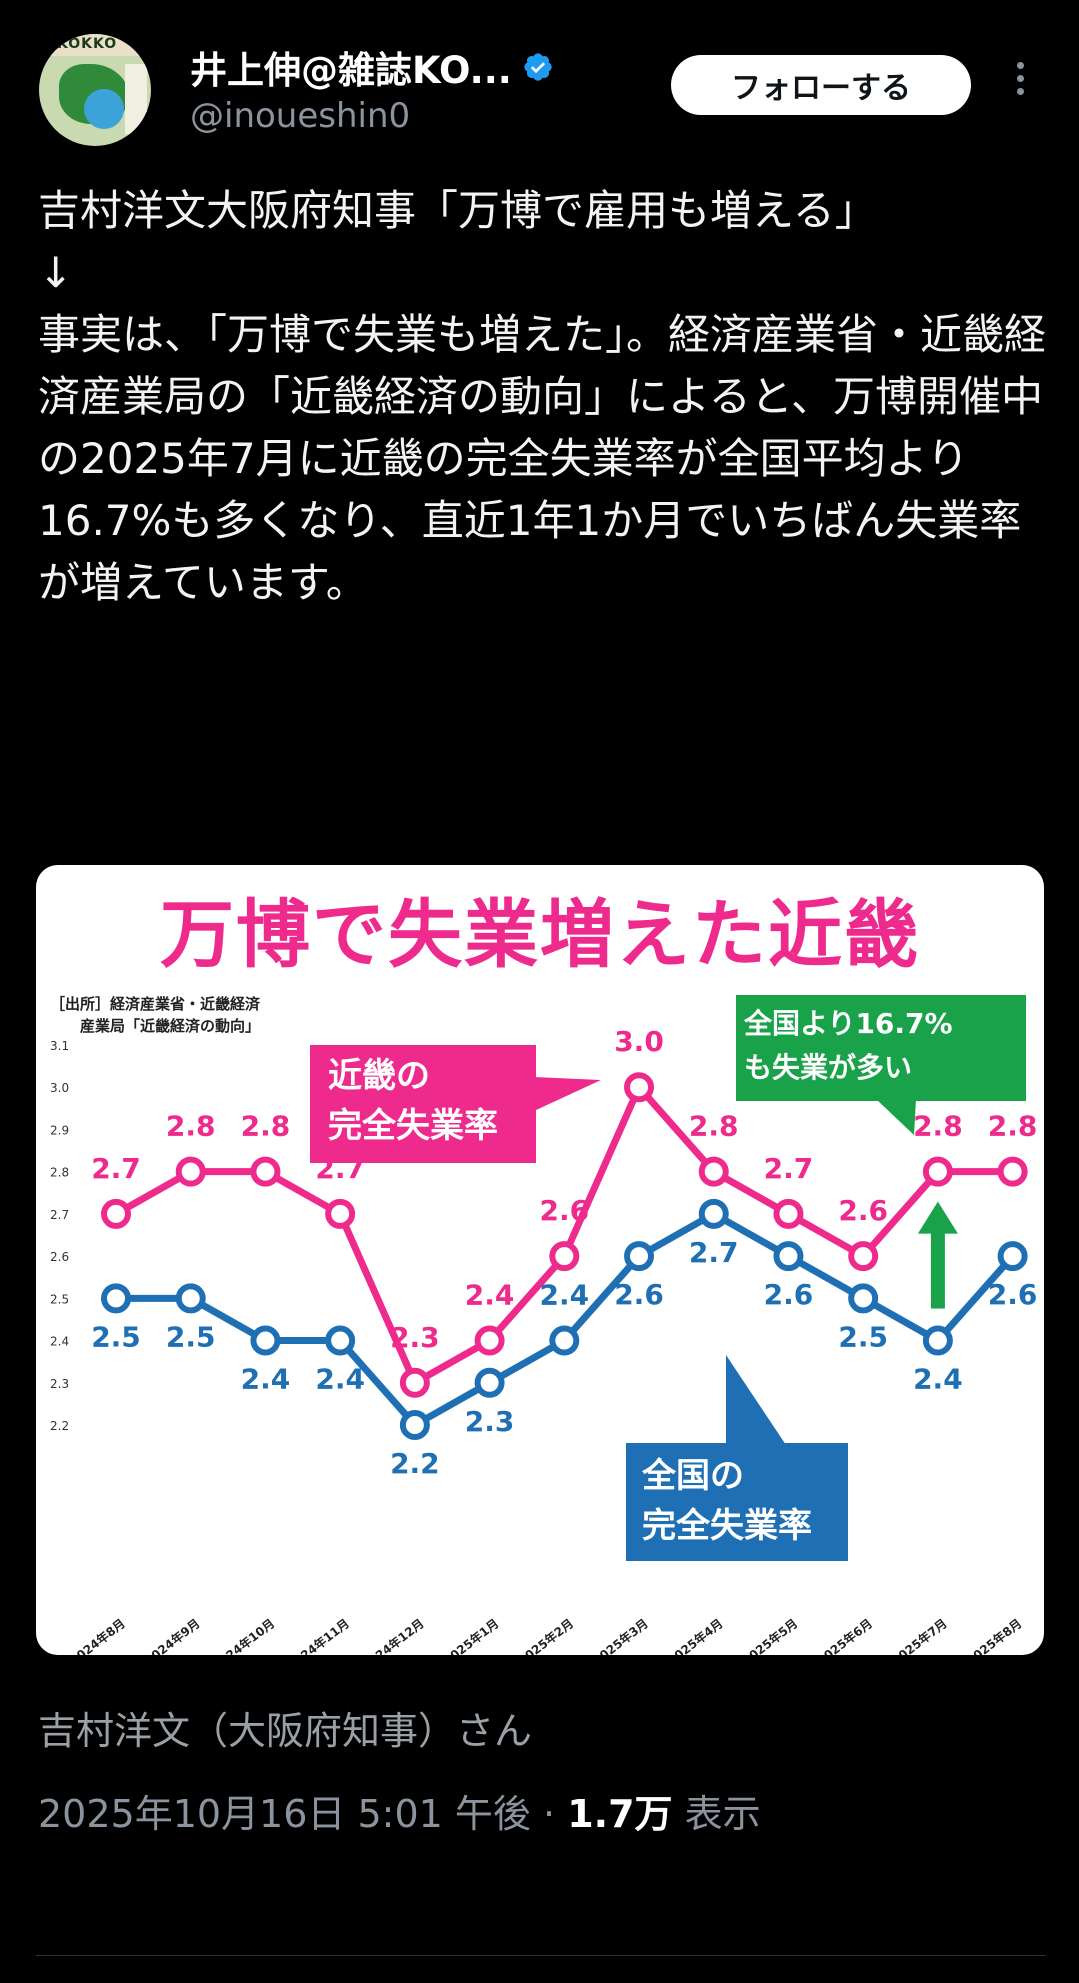  Describe the element at coordinates (540, 935) in the screenshot. I see `image-title: 万博で失業増えた近畿` at that location.